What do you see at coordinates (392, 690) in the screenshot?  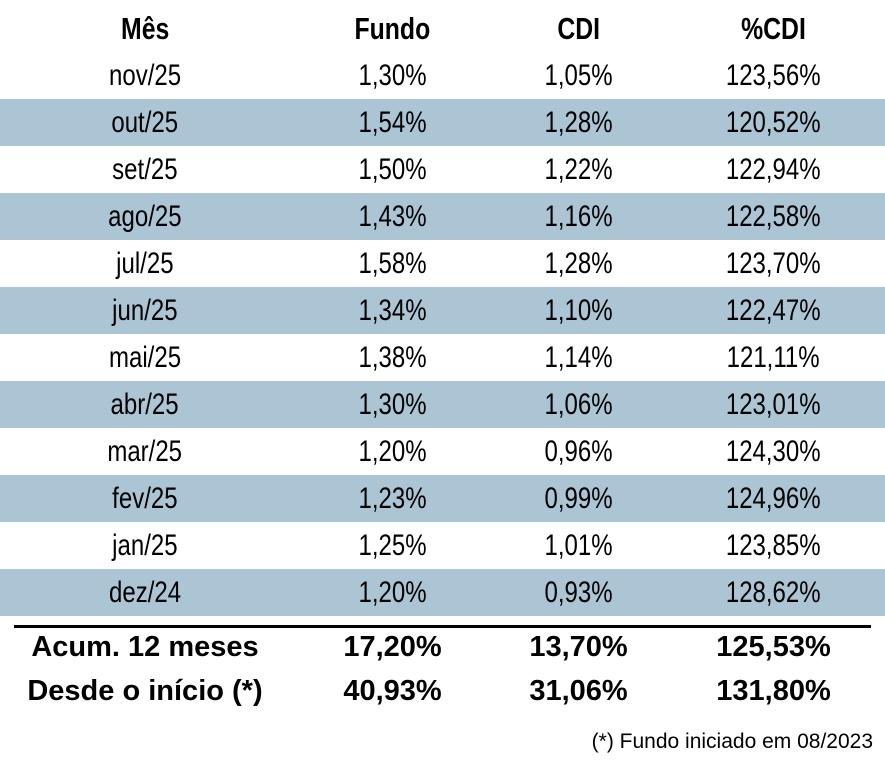 I see `summary-fundo-cell: 40,93%` at bounding box center [392, 690].